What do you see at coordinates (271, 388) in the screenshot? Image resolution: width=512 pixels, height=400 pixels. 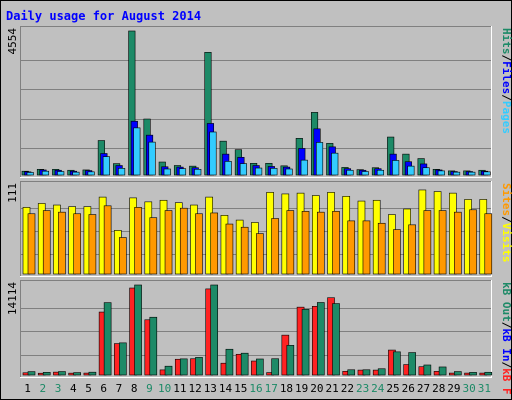 I see `x-tick-label: 17` at bounding box center [271, 388].